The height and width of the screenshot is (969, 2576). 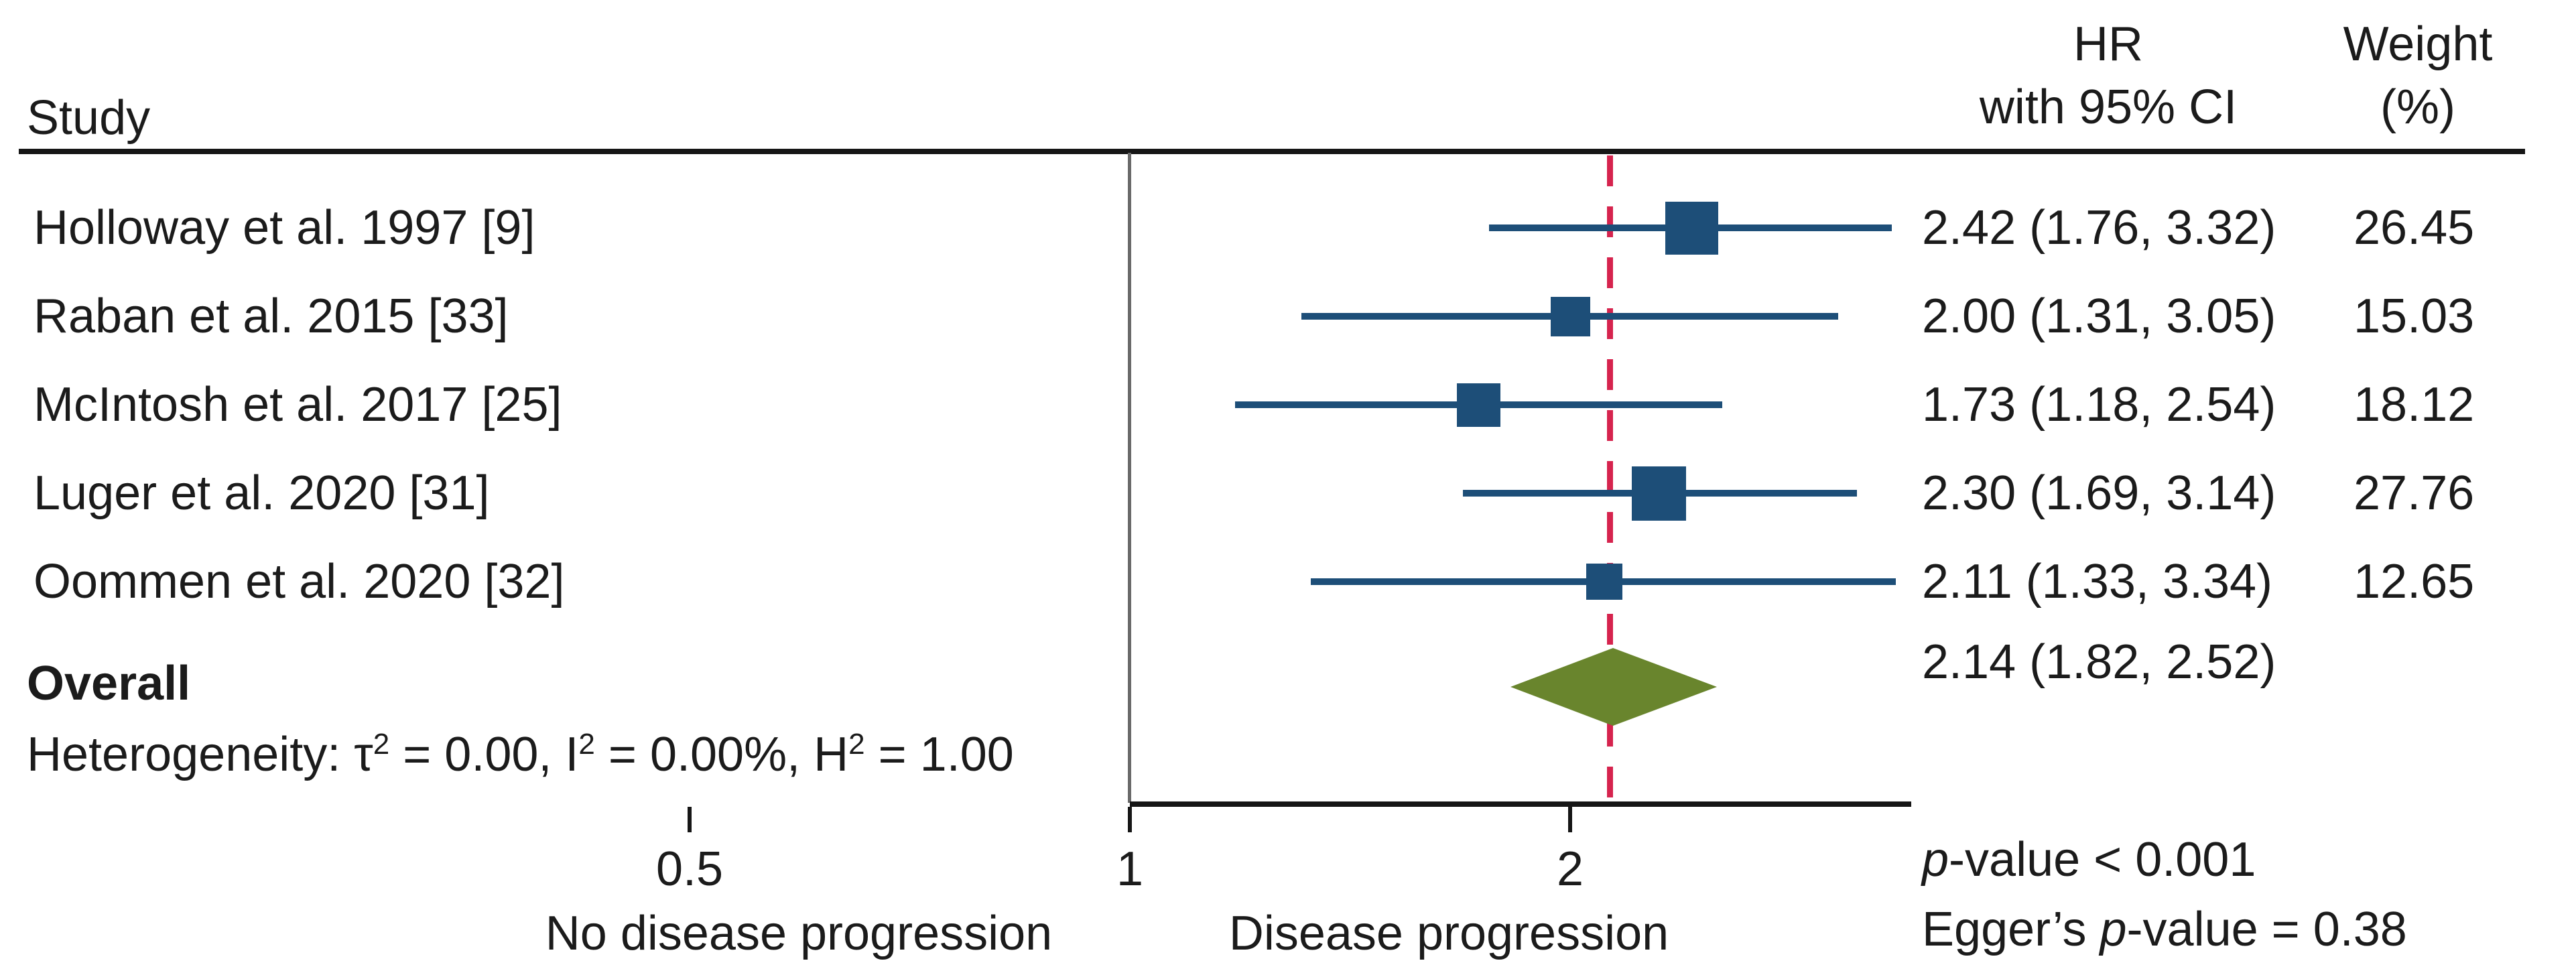 I want to click on axis-caption-left: No disease progression, so click(x=799, y=933).